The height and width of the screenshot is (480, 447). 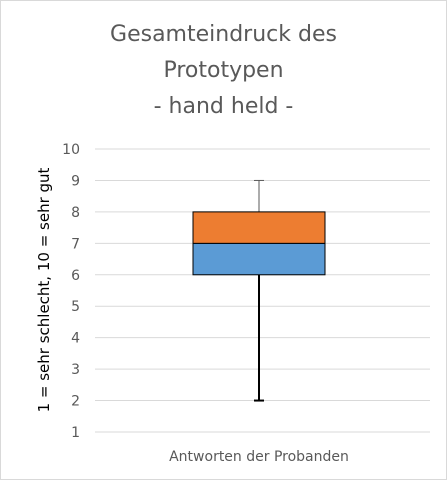 What do you see at coordinates (44, 289) in the screenshot?
I see `y-axis-title: 1 = sehr schlecht, 10 = sehr gut` at bounding box center [44, 289].